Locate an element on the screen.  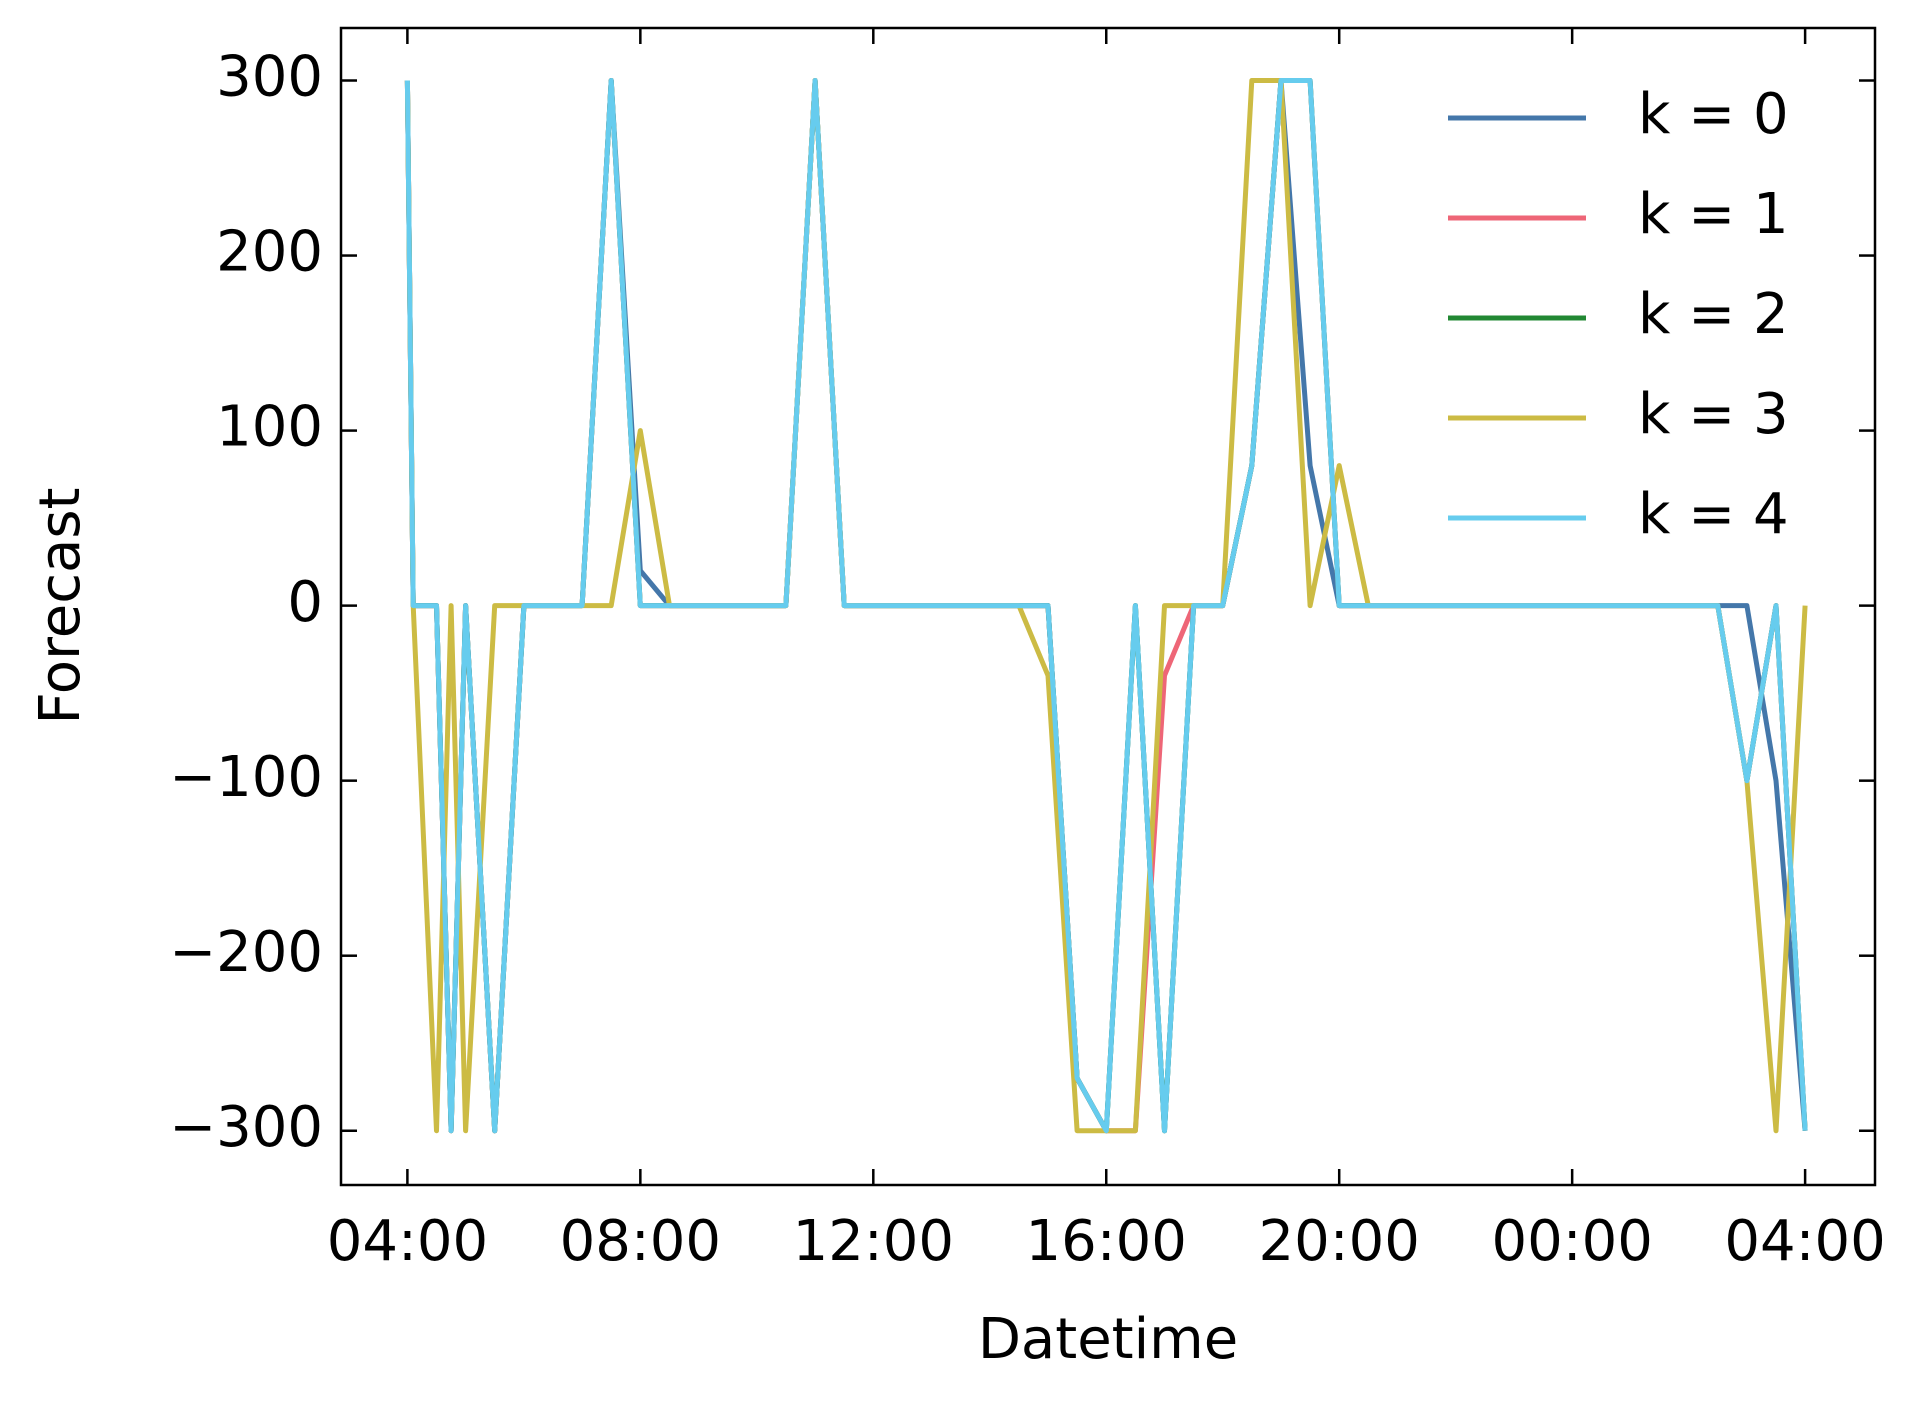
y-tick-label: −300 is located at coordinates (246, 1127).